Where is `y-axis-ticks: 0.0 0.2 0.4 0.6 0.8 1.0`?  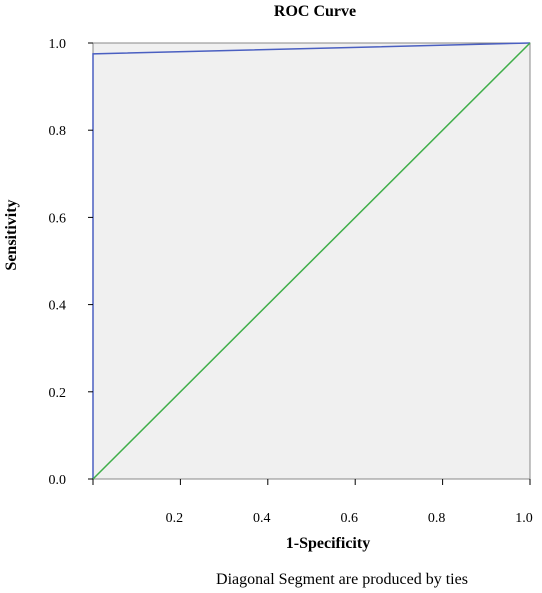 y-axis-ticks: 0.0 0.2 0.4 0.6 0.8 1.0 is located at coordinates (71, 262).